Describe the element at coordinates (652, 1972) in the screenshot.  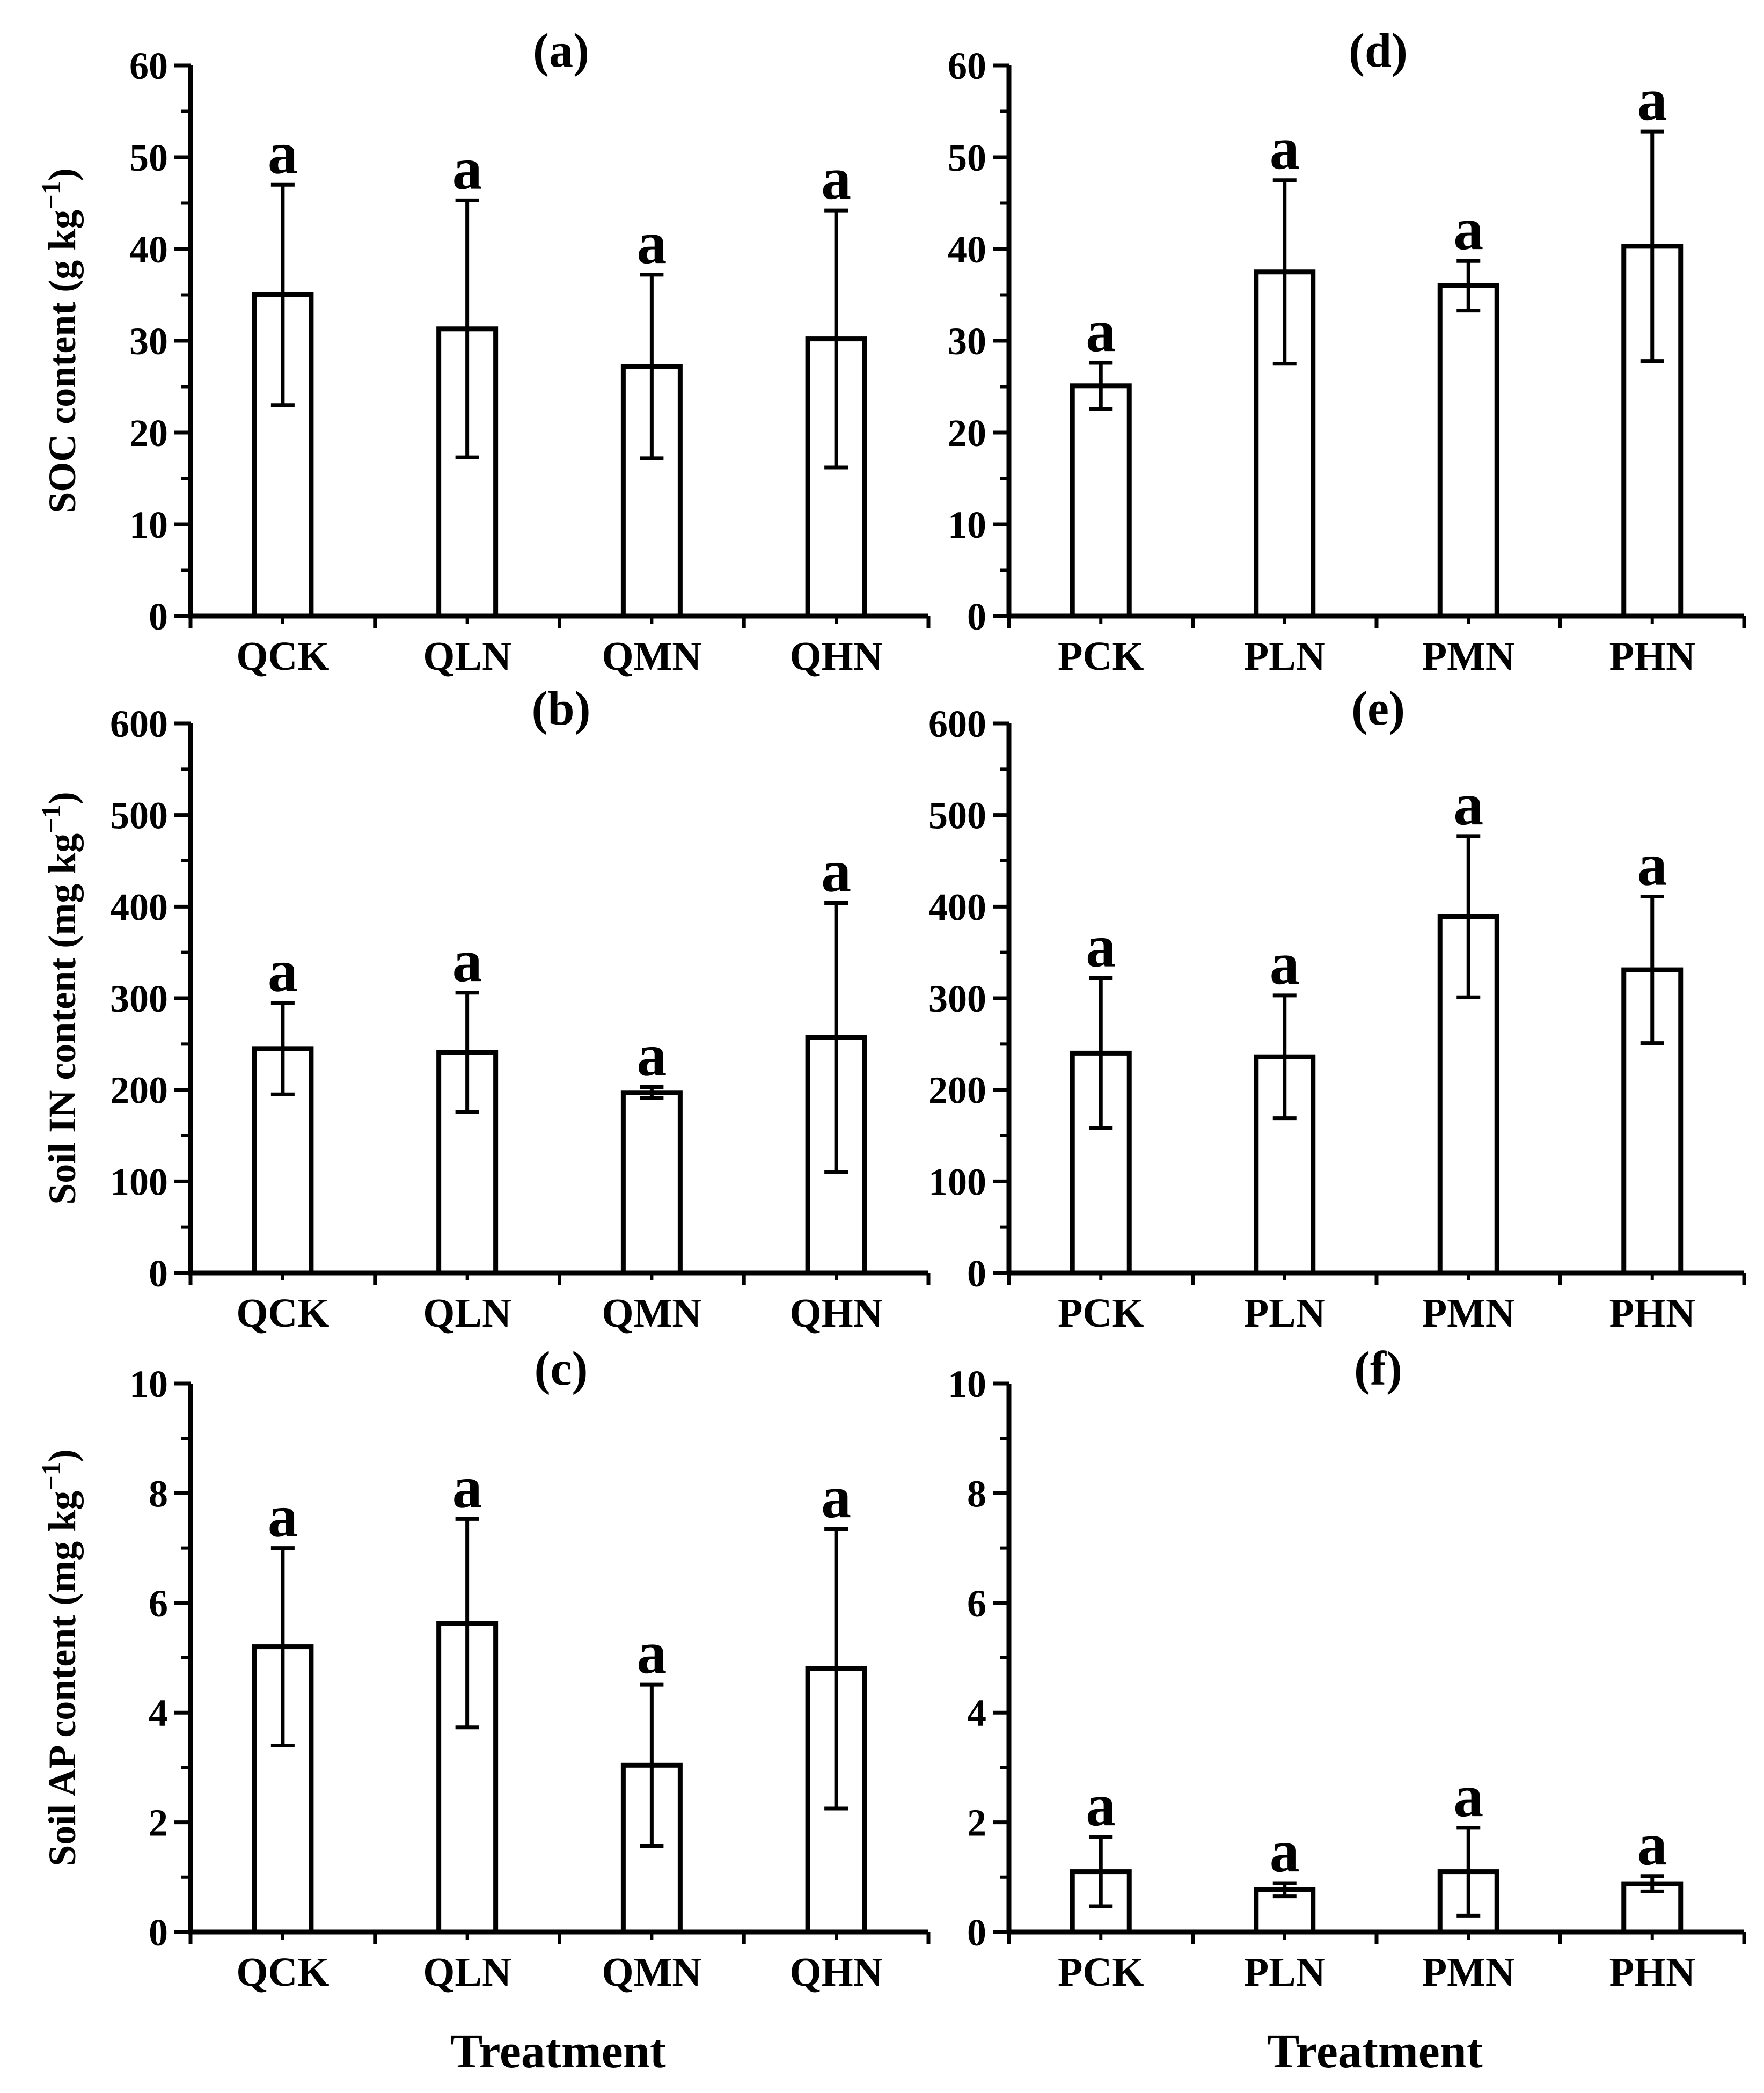
I see `category-label: QMN` at that location.